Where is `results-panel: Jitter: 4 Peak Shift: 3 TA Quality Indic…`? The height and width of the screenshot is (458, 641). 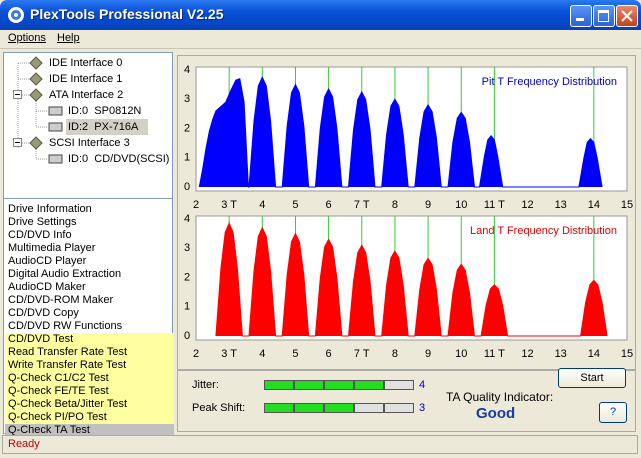 results-panel: Jitter: 4 Peak Shift: 3 TA Quality Indic… is located at coordinates (406, 400).